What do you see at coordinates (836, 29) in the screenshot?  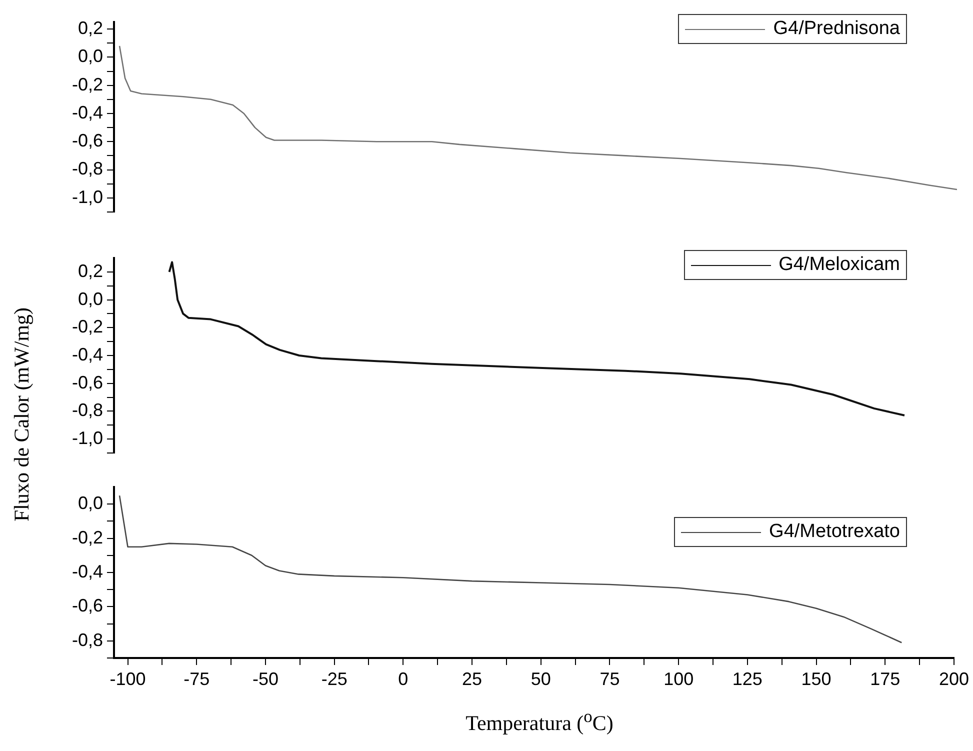 I see `legend-label: G4/Prednisona` at bounding box center [836, 29].